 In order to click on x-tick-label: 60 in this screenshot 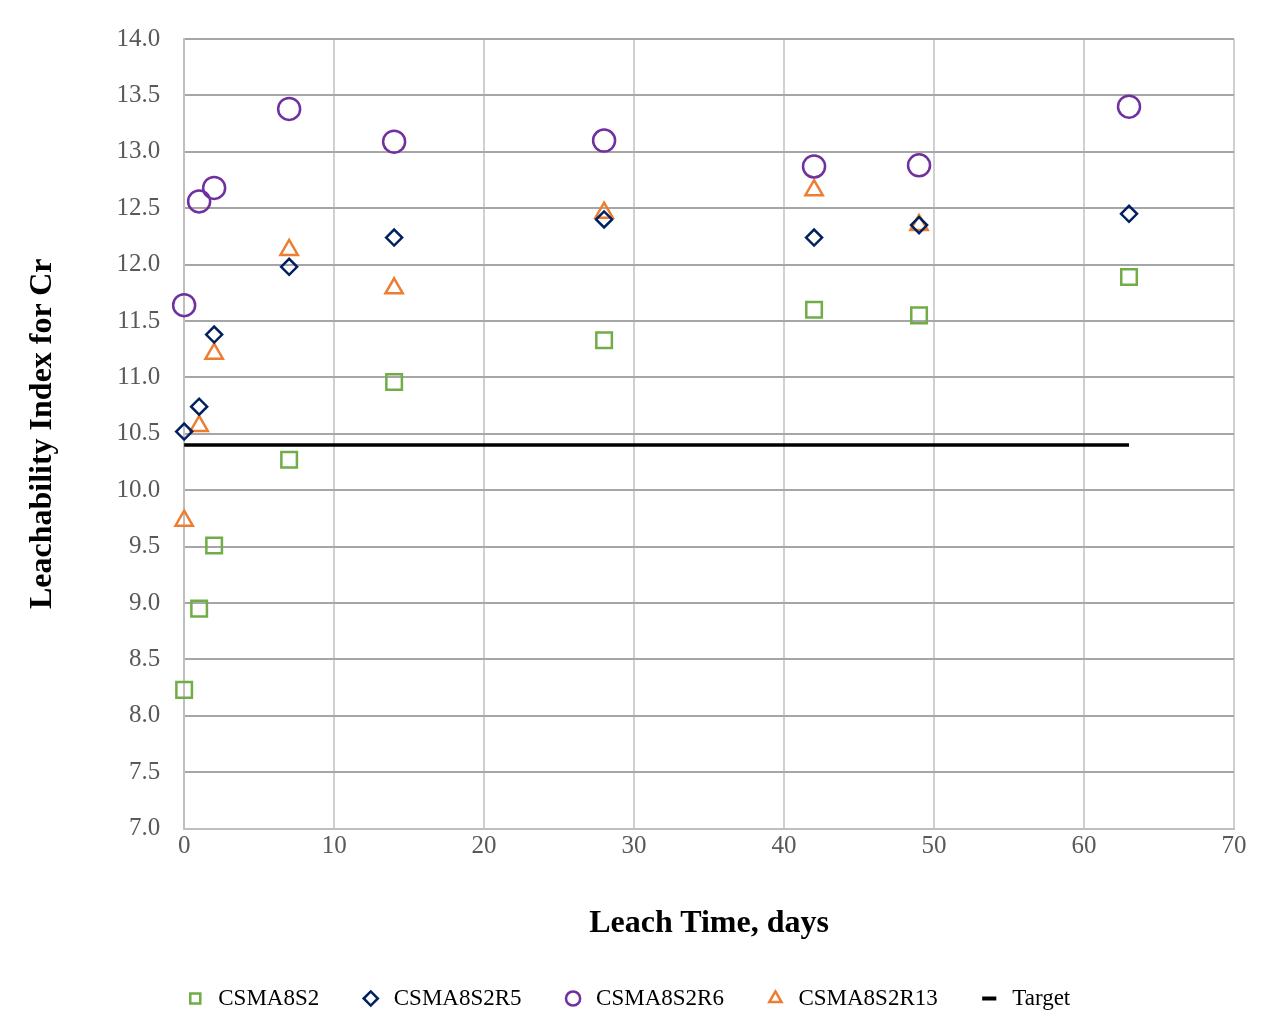, I will do `click(1084, 845)`.